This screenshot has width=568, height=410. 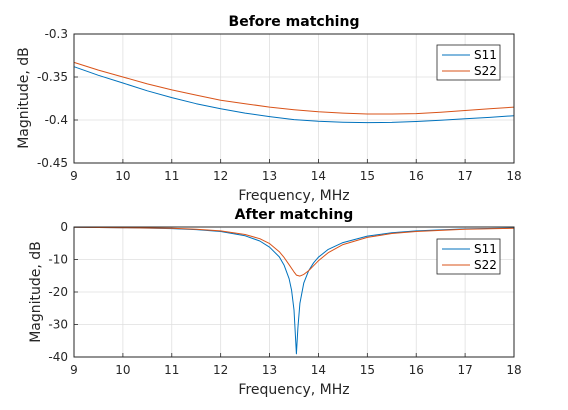 I want to click on y-tick-label: -0.45, so click(x=52, y=163).